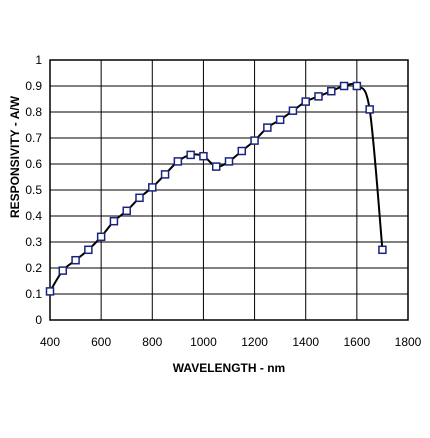 The width and height of the screenshot is (430, 438). I want to click on x-tick-label: 400, so click(50, 342).